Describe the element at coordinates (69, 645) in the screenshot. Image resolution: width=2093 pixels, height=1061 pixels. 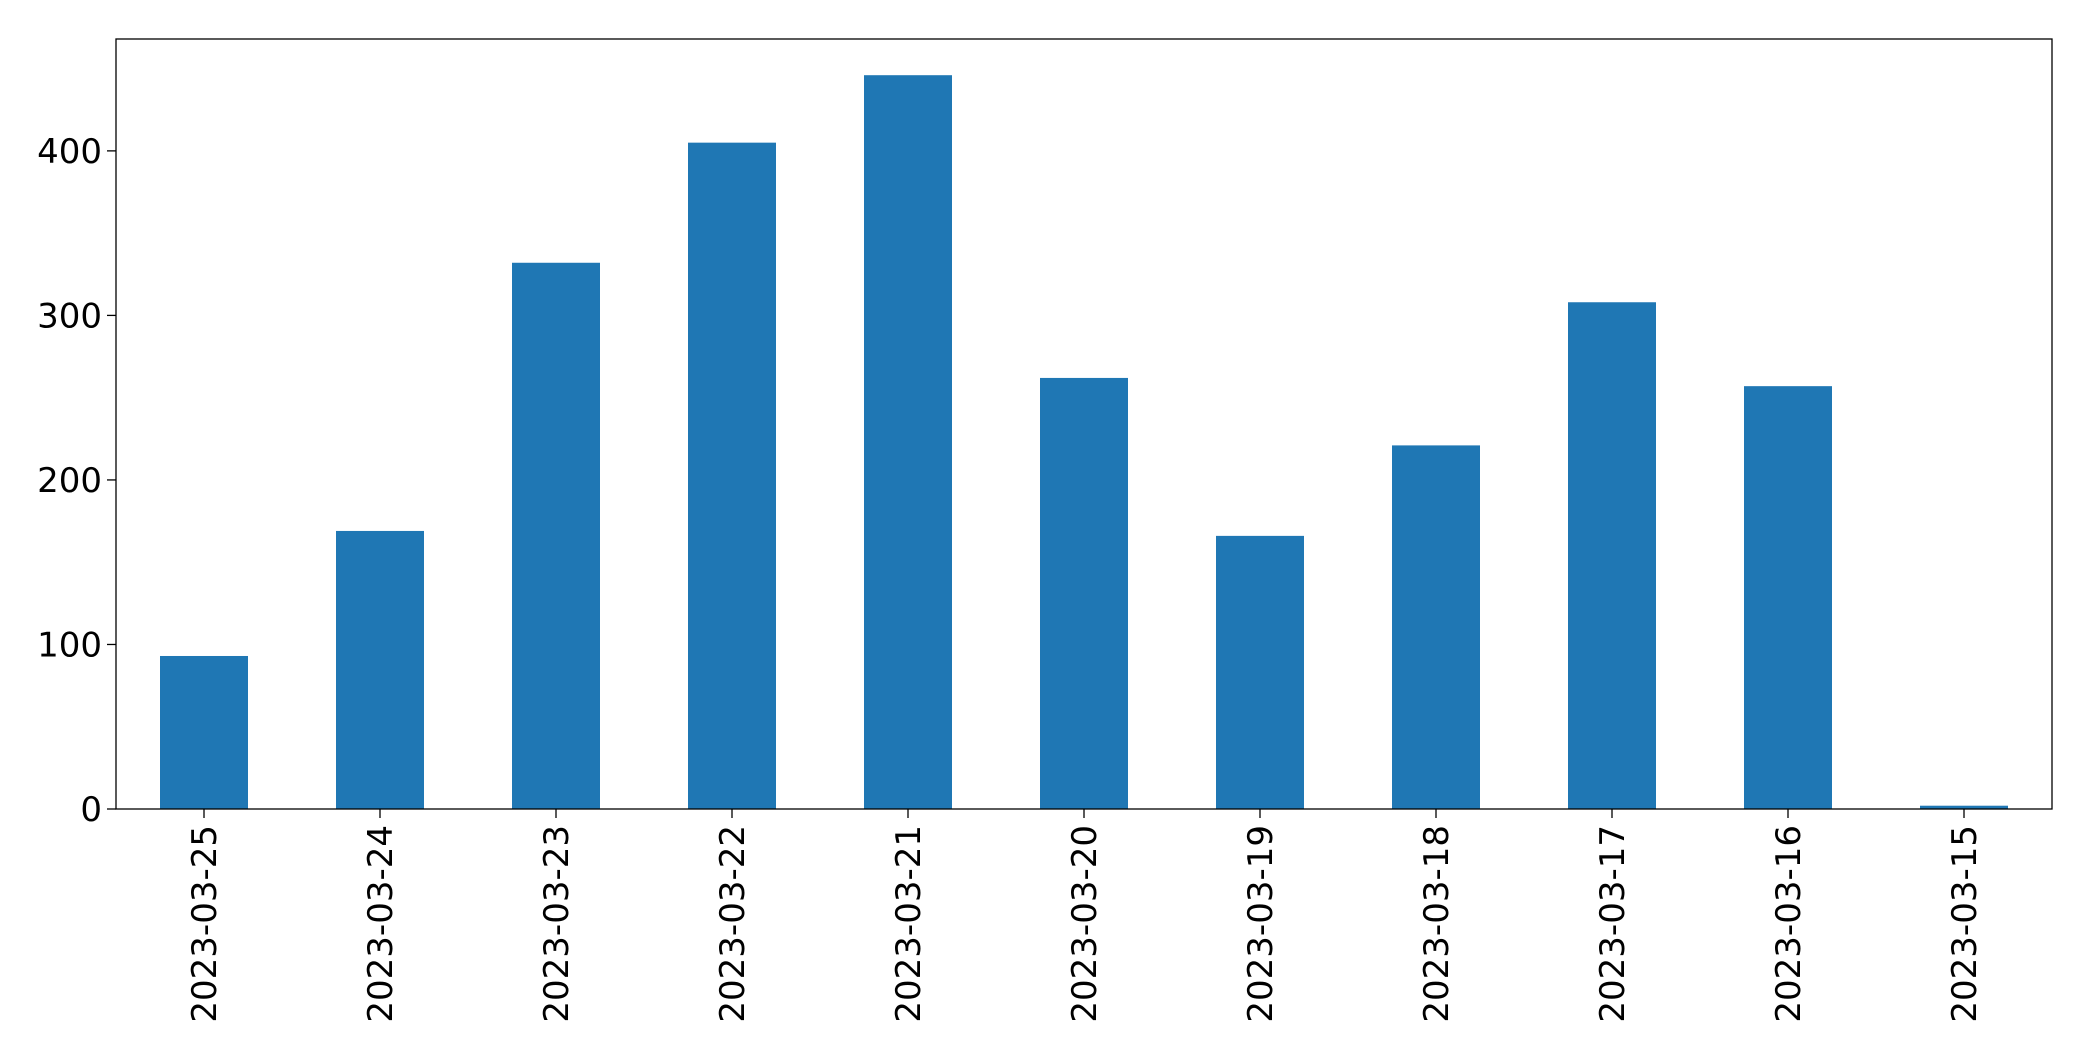
I see `y-tick-label: 100` at that location.